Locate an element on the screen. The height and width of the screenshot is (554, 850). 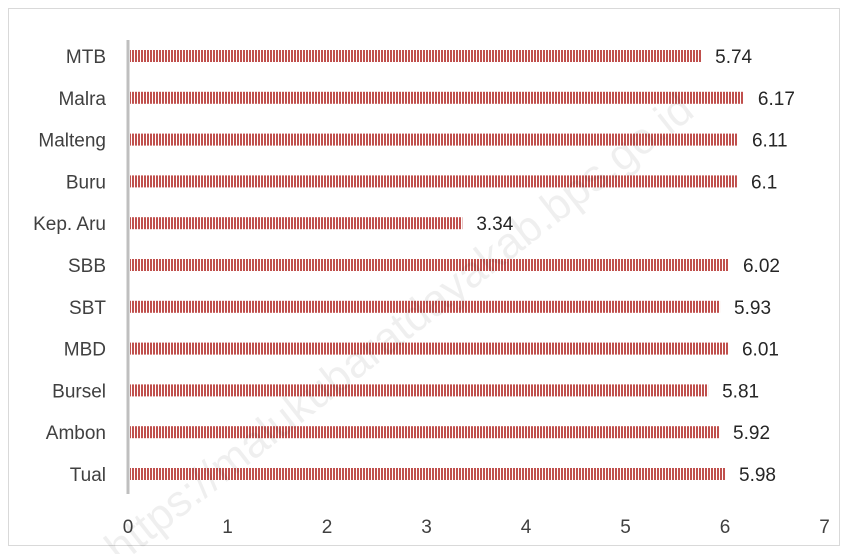
value-label: 6.17 is located at coordinates (776, 99).